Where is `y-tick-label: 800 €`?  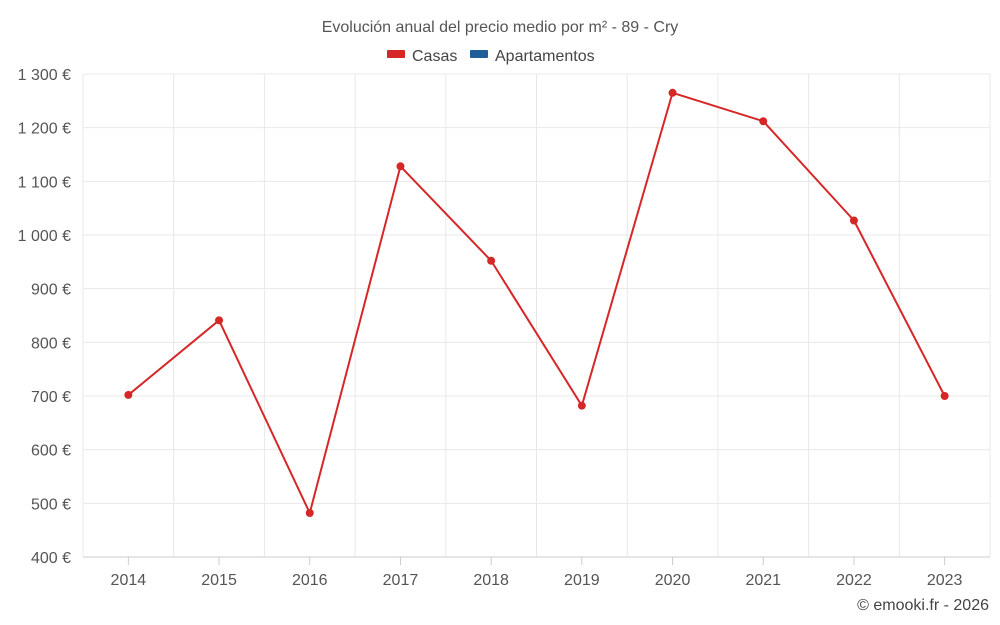
y-tick-label: 800 € is located at coordinates (51, 343).